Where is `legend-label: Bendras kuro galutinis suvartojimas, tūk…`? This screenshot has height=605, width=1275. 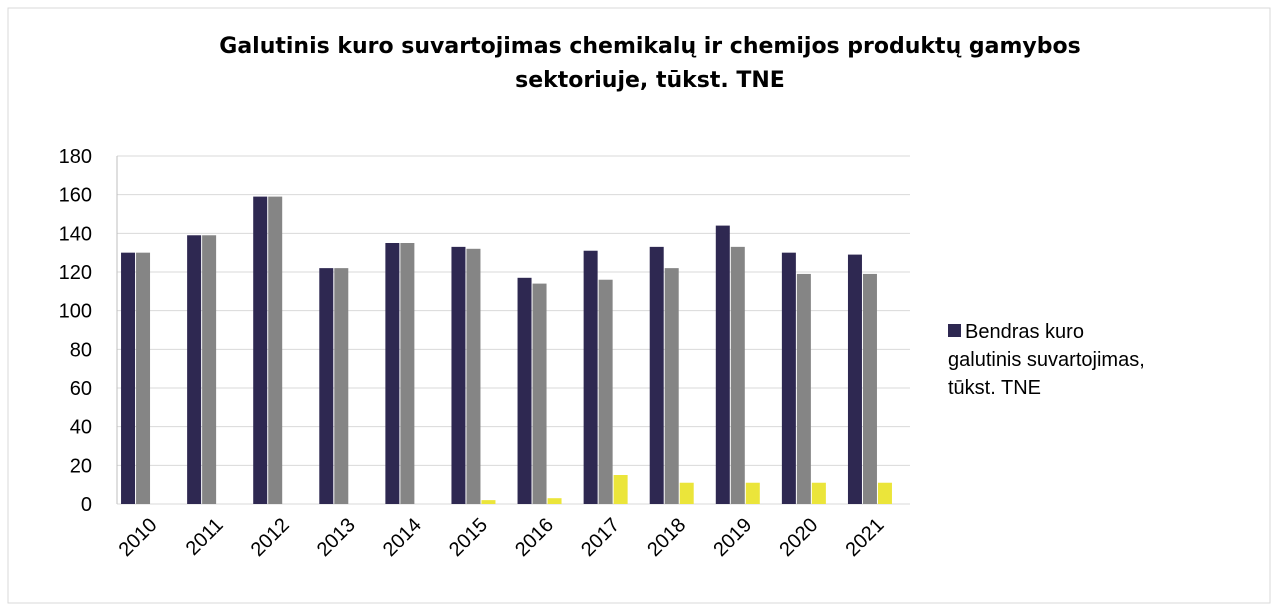
legend-label: Bendras kuro galutinis suvartojimas, tūk… is located at coordinates (1046, 360).